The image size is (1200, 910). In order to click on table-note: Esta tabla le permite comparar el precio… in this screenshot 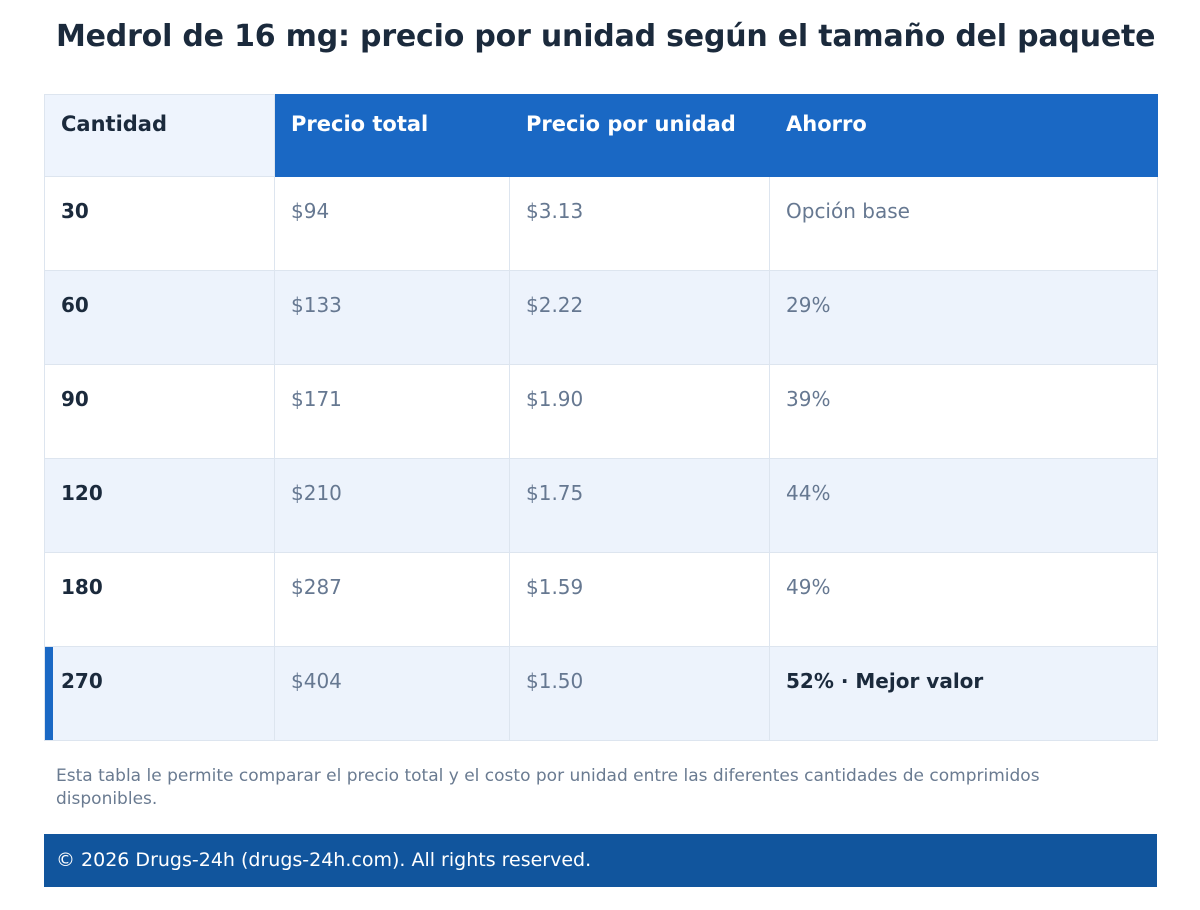, I will do `click(548, 787)`.